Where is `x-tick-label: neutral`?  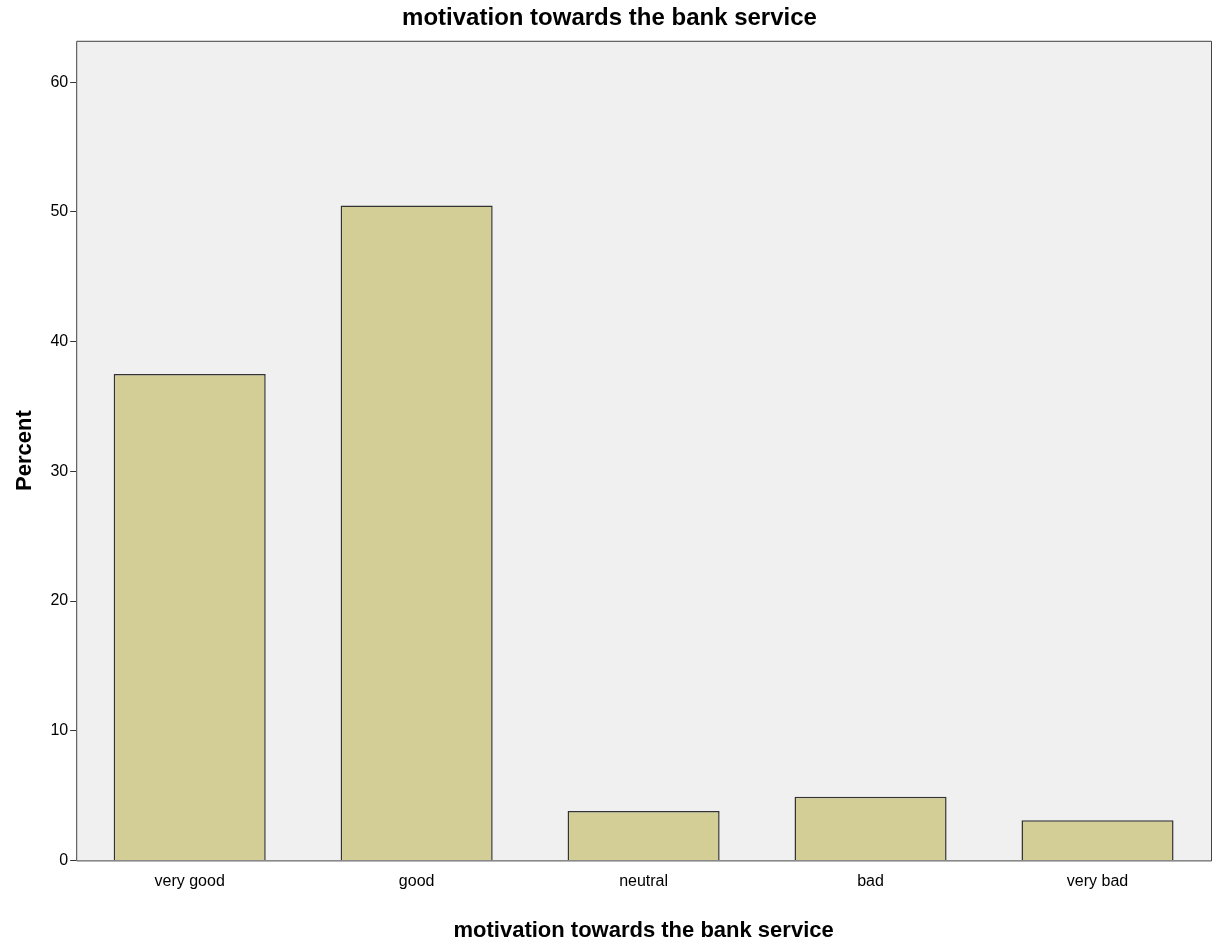
x-tick-label: neutral is located at coordinates (644, 881).